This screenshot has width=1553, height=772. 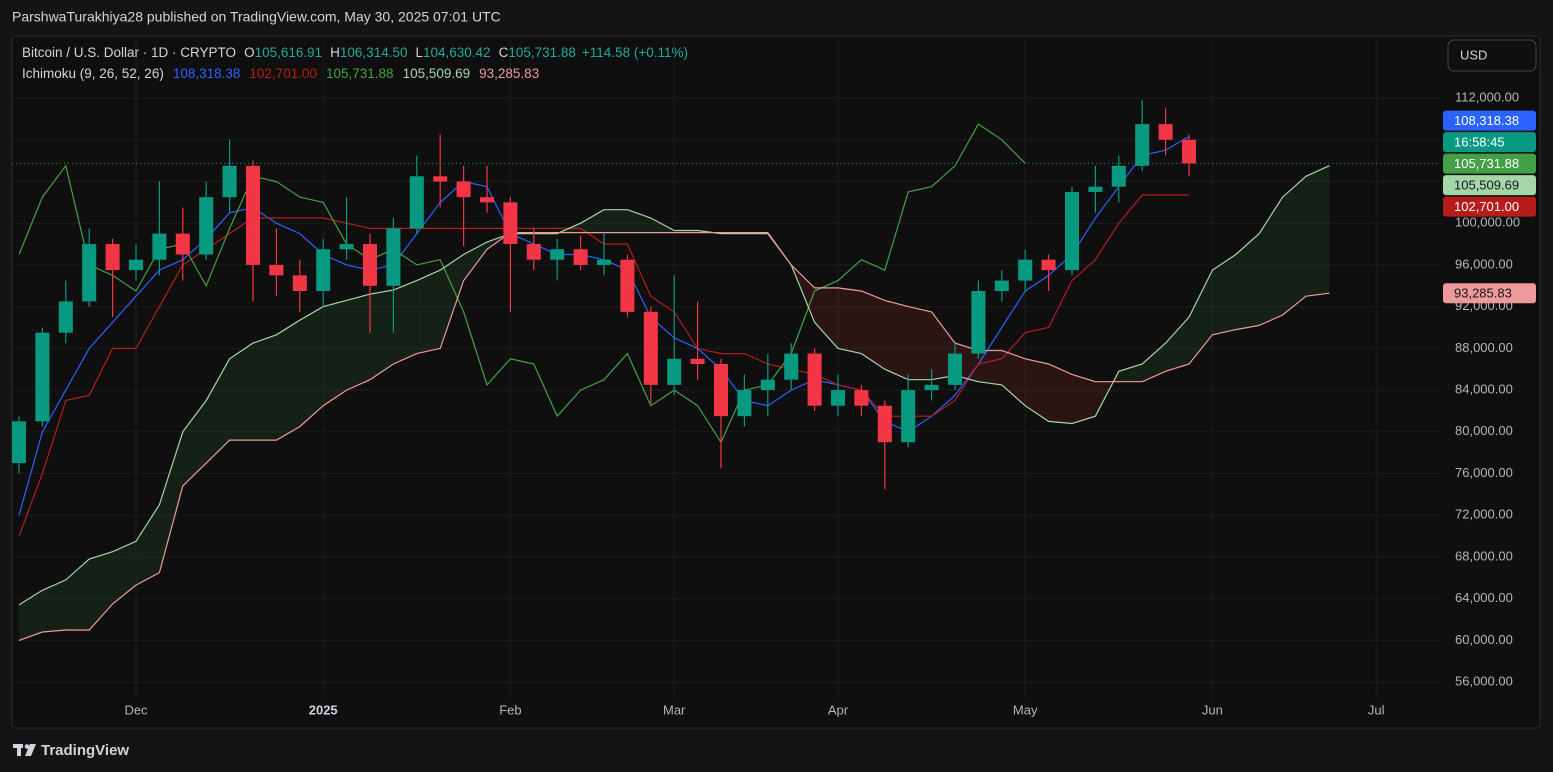 I want to click on ohlc-value: 106,314.50, so click(x=374, y=52).